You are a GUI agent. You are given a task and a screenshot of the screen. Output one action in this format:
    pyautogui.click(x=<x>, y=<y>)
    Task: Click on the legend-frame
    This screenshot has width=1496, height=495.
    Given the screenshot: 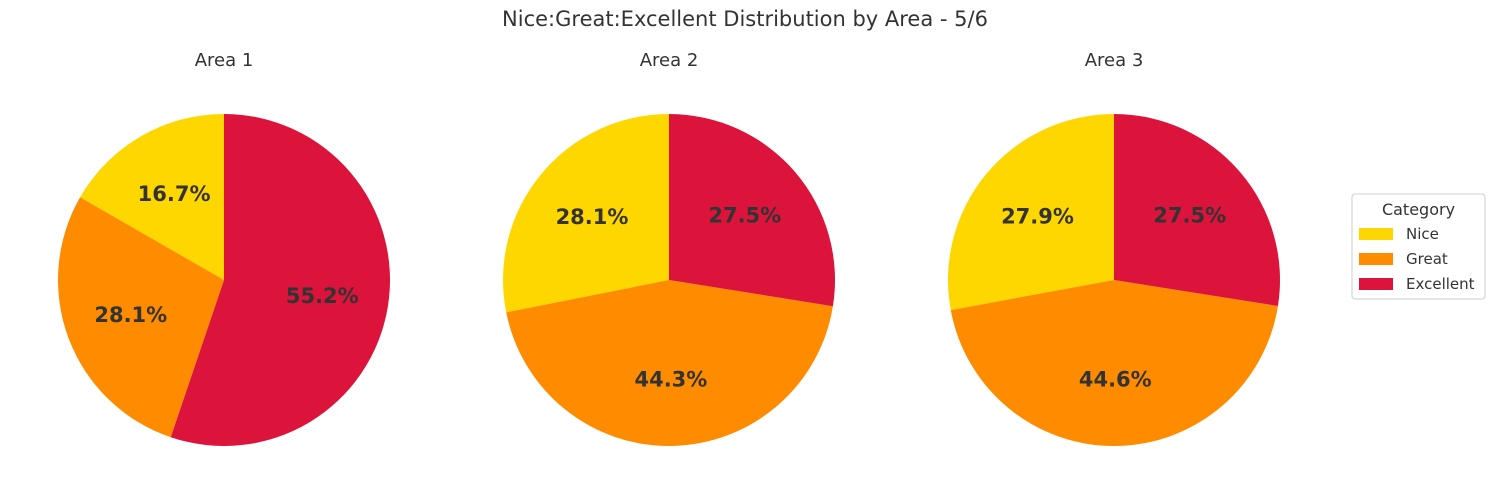 What is the action you would take?
    pyautogui.click(x=1418, y=246)
    